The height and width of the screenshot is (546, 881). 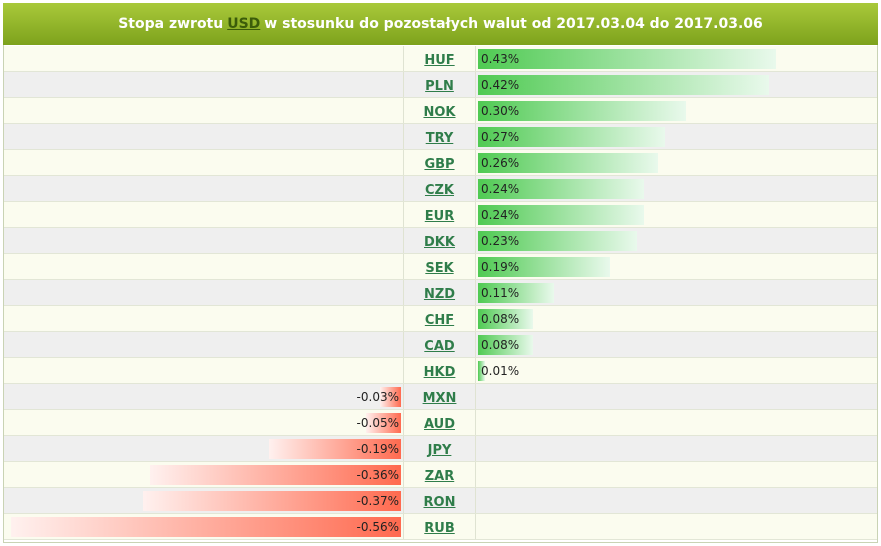 What do you see at coordinates (171, 24) in the screenshot?
I see `header-prefix: Stopa zwrotu` at bounding box center [171, 24].